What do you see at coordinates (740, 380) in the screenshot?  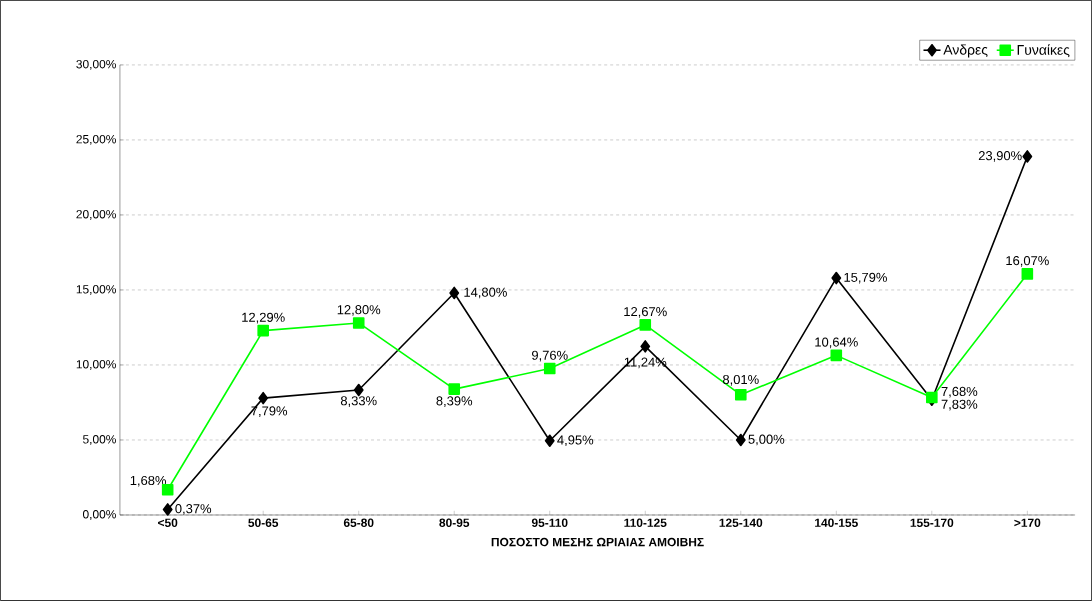 I see `data-label: 8,01%` at bounding box center [740, 380].